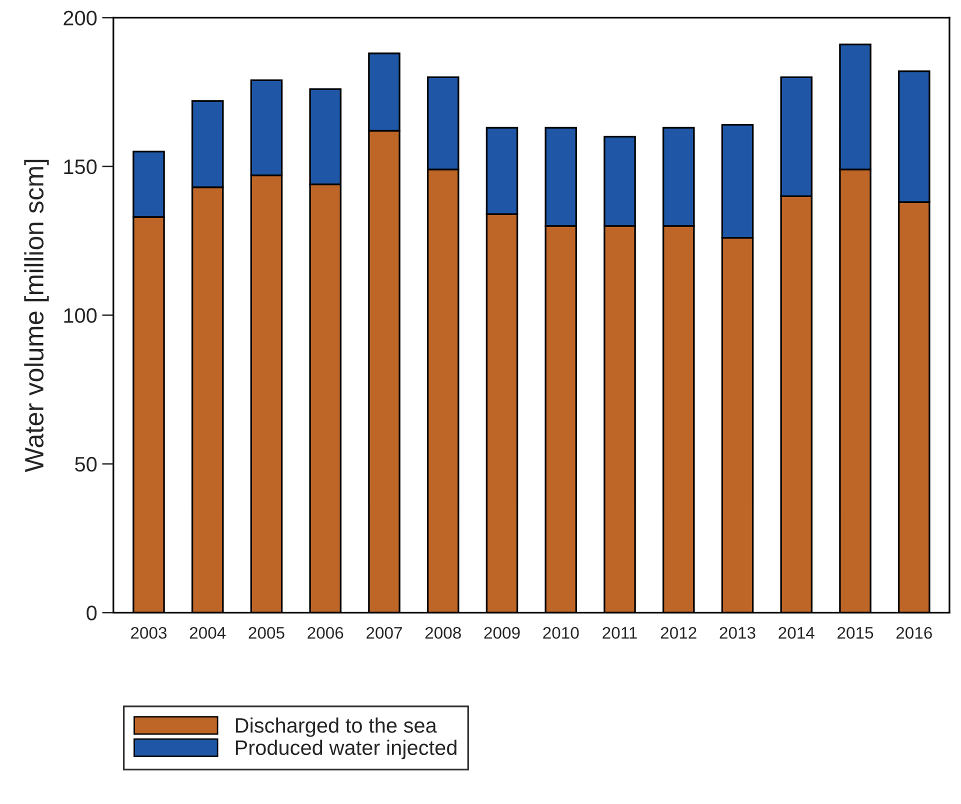 The width and height of the screenshot is (961, 804). What do you see at coordinates (738, 632) in the screenshot?
I see `x-tick-label: 2013` at bounding box center [738, 632].